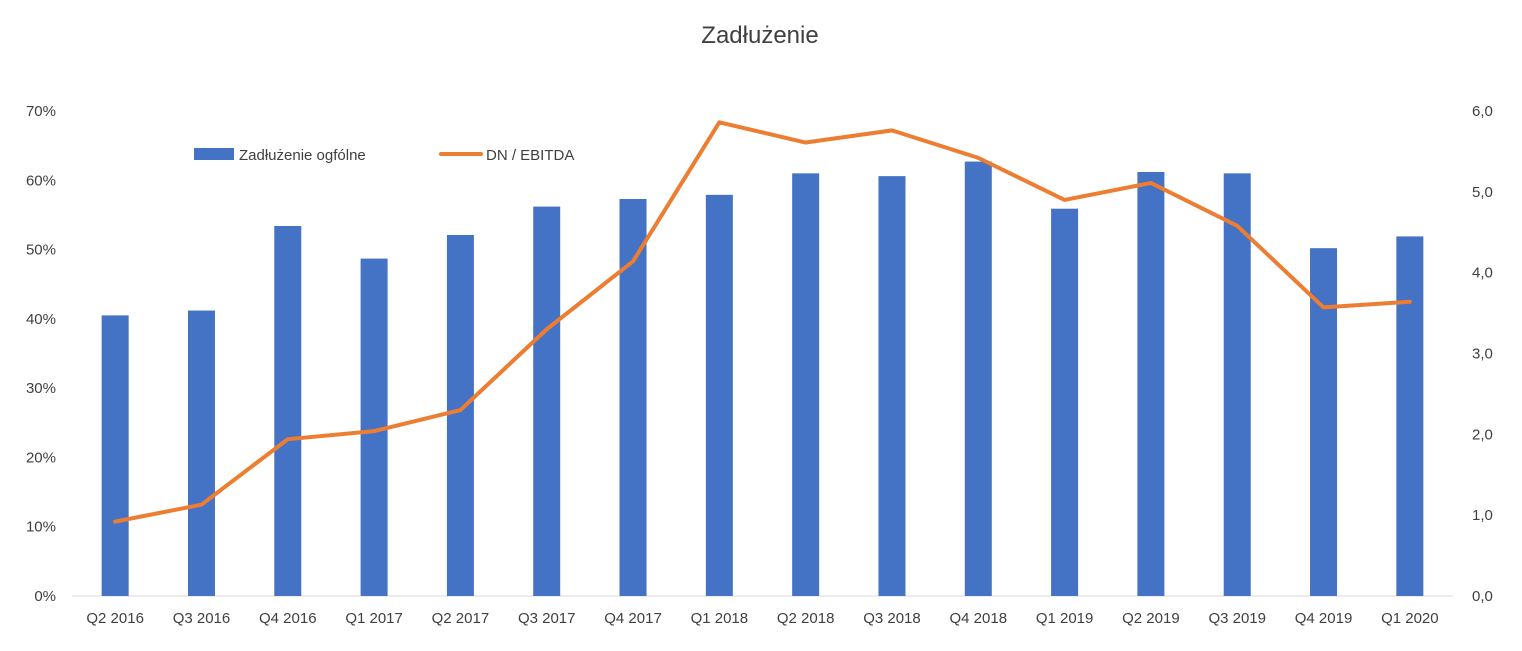 The width and height of the screenshot is (1522, 651). What do you see at coordinates (806, 618) in the screenshot?
I see `x-tick-label: Q2 2018` at bounding box center [806, 618].